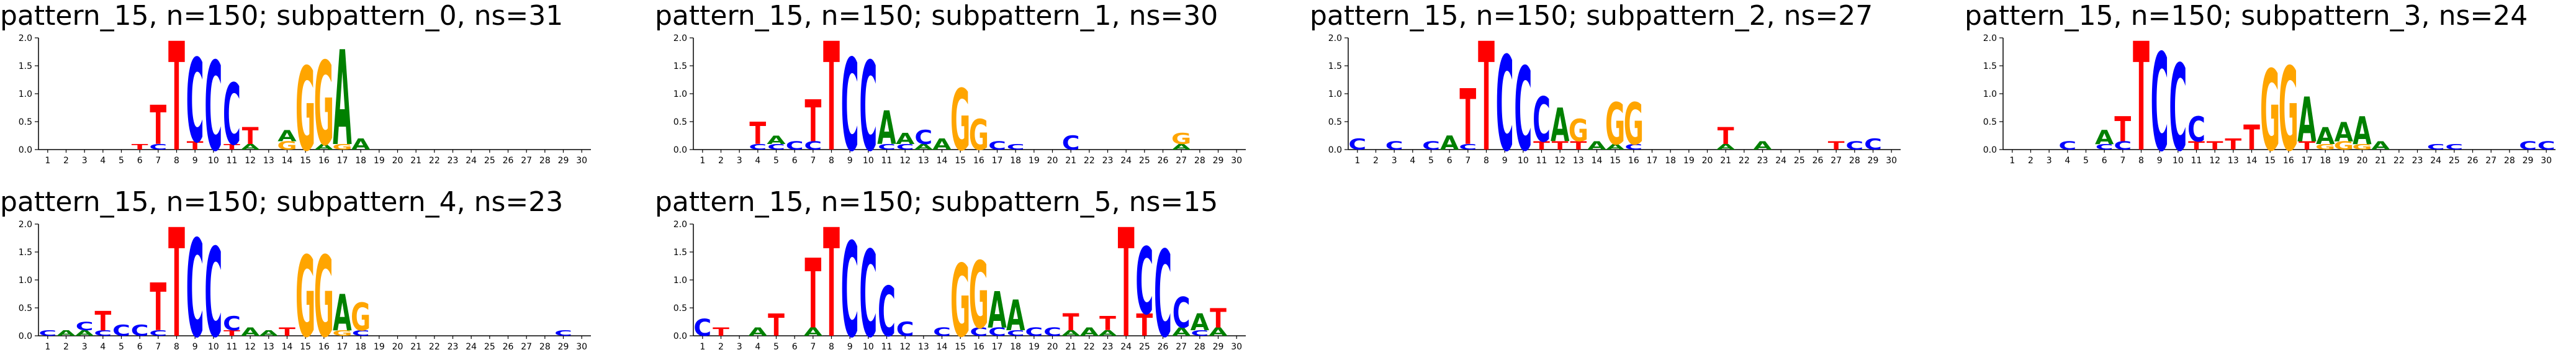 The width and height of the screenshot is (2576, 360). Describe the element at coordinates (941, 202) in the screenshot. I see `panel-title: pattern_15, n=150; subpattern_5, ns=15` at that location.